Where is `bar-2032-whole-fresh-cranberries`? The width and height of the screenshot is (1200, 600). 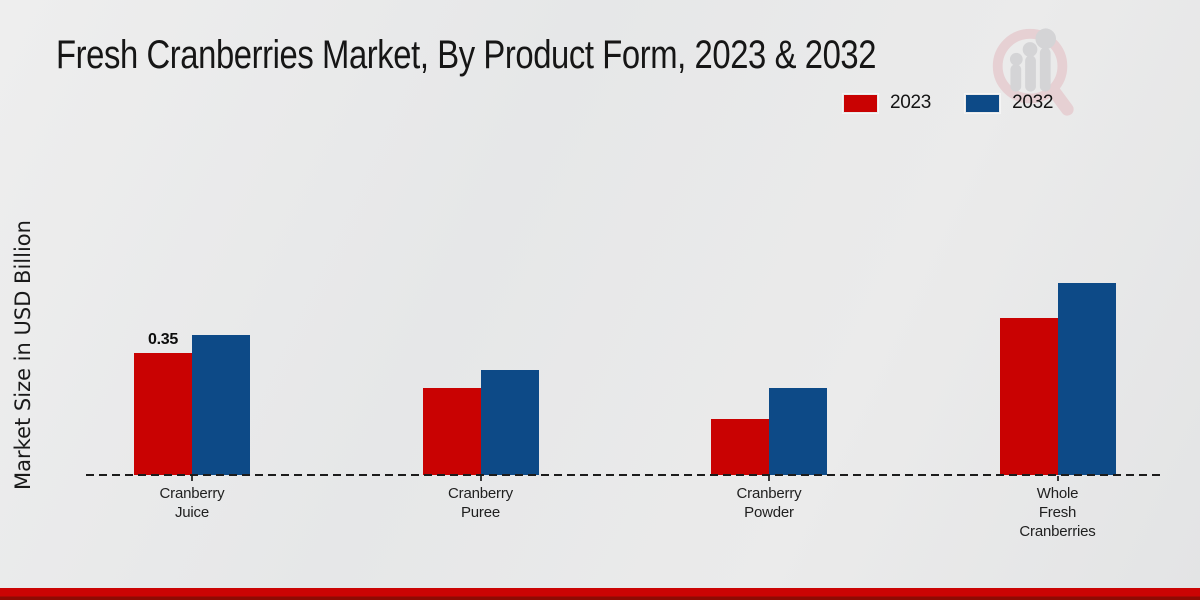 bar-2032-whole-fresh-cranberries is located at coordinates (1086, 379).